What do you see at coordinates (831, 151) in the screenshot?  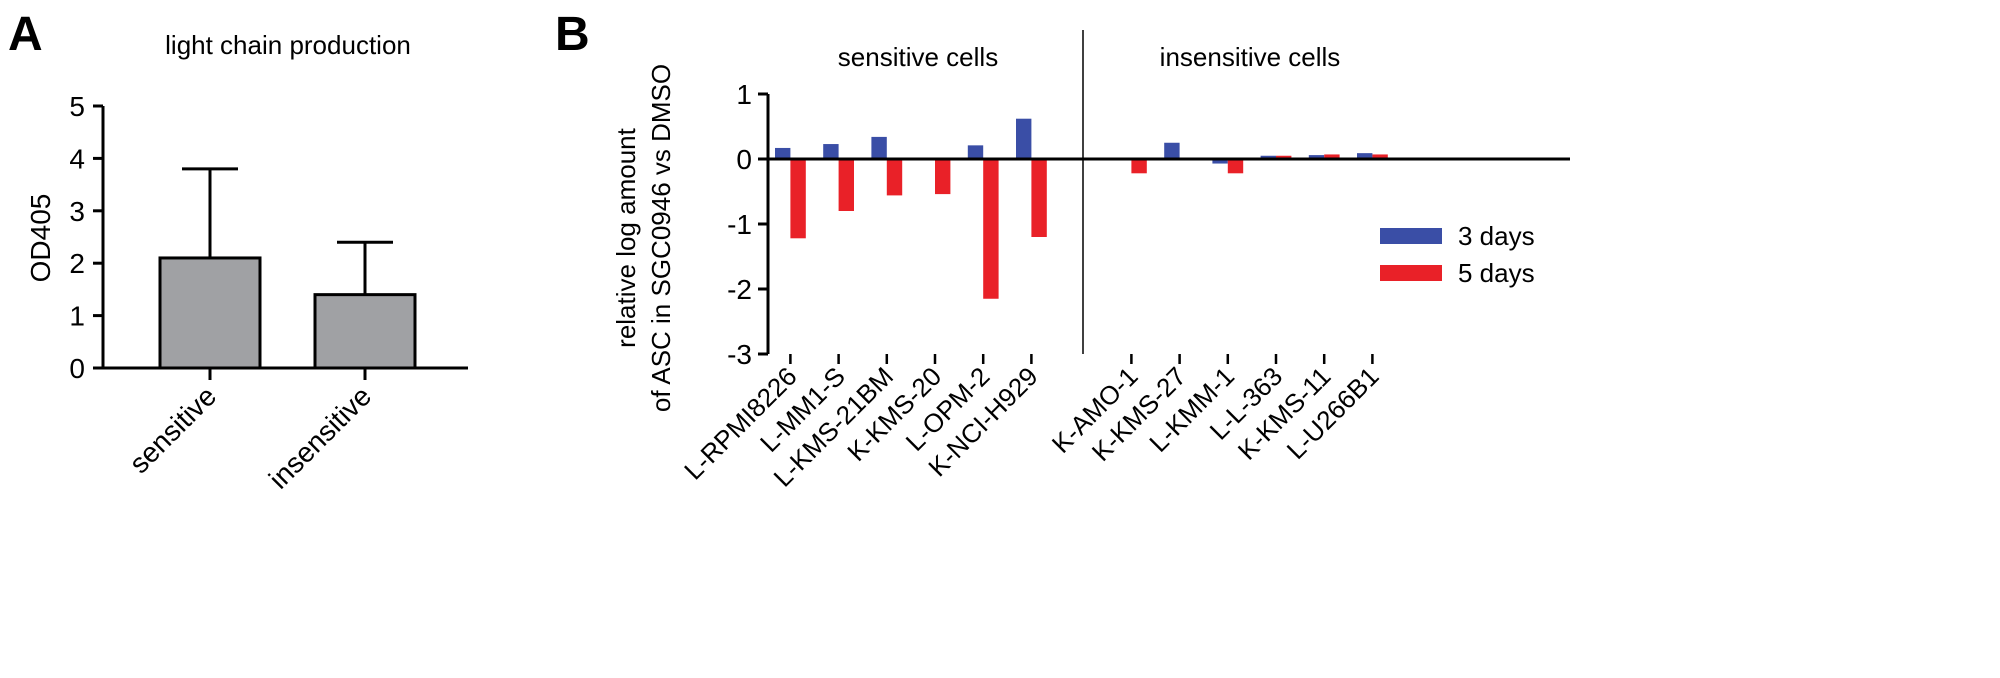 I see `bar-L-MM1-S-3-days` at bounding box center [831, 151].